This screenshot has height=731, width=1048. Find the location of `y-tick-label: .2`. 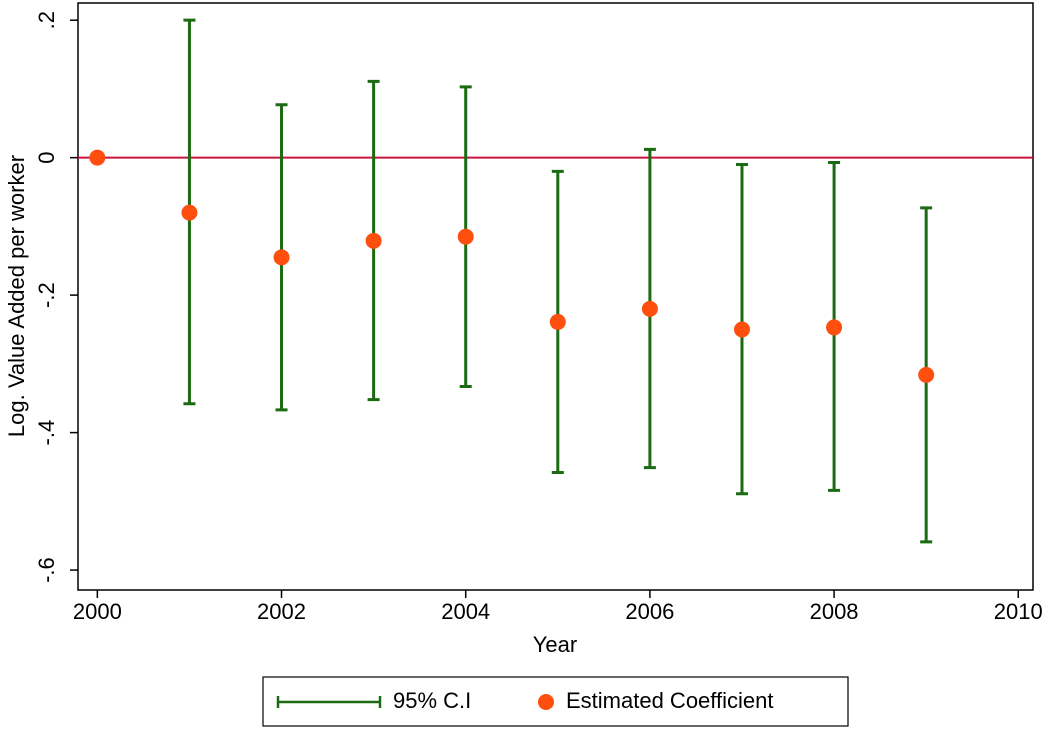

y-tick-label: .2 is located at coordinates (46, 20).